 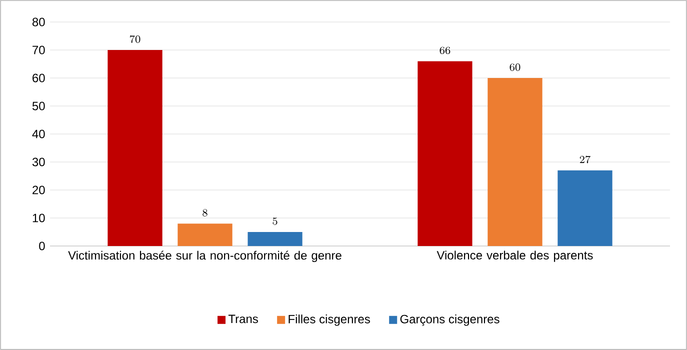 What do you see at coordinates (38, 50) in the screenshot?
I see `y-tick-label: 70` at bounding box center [38, 50].